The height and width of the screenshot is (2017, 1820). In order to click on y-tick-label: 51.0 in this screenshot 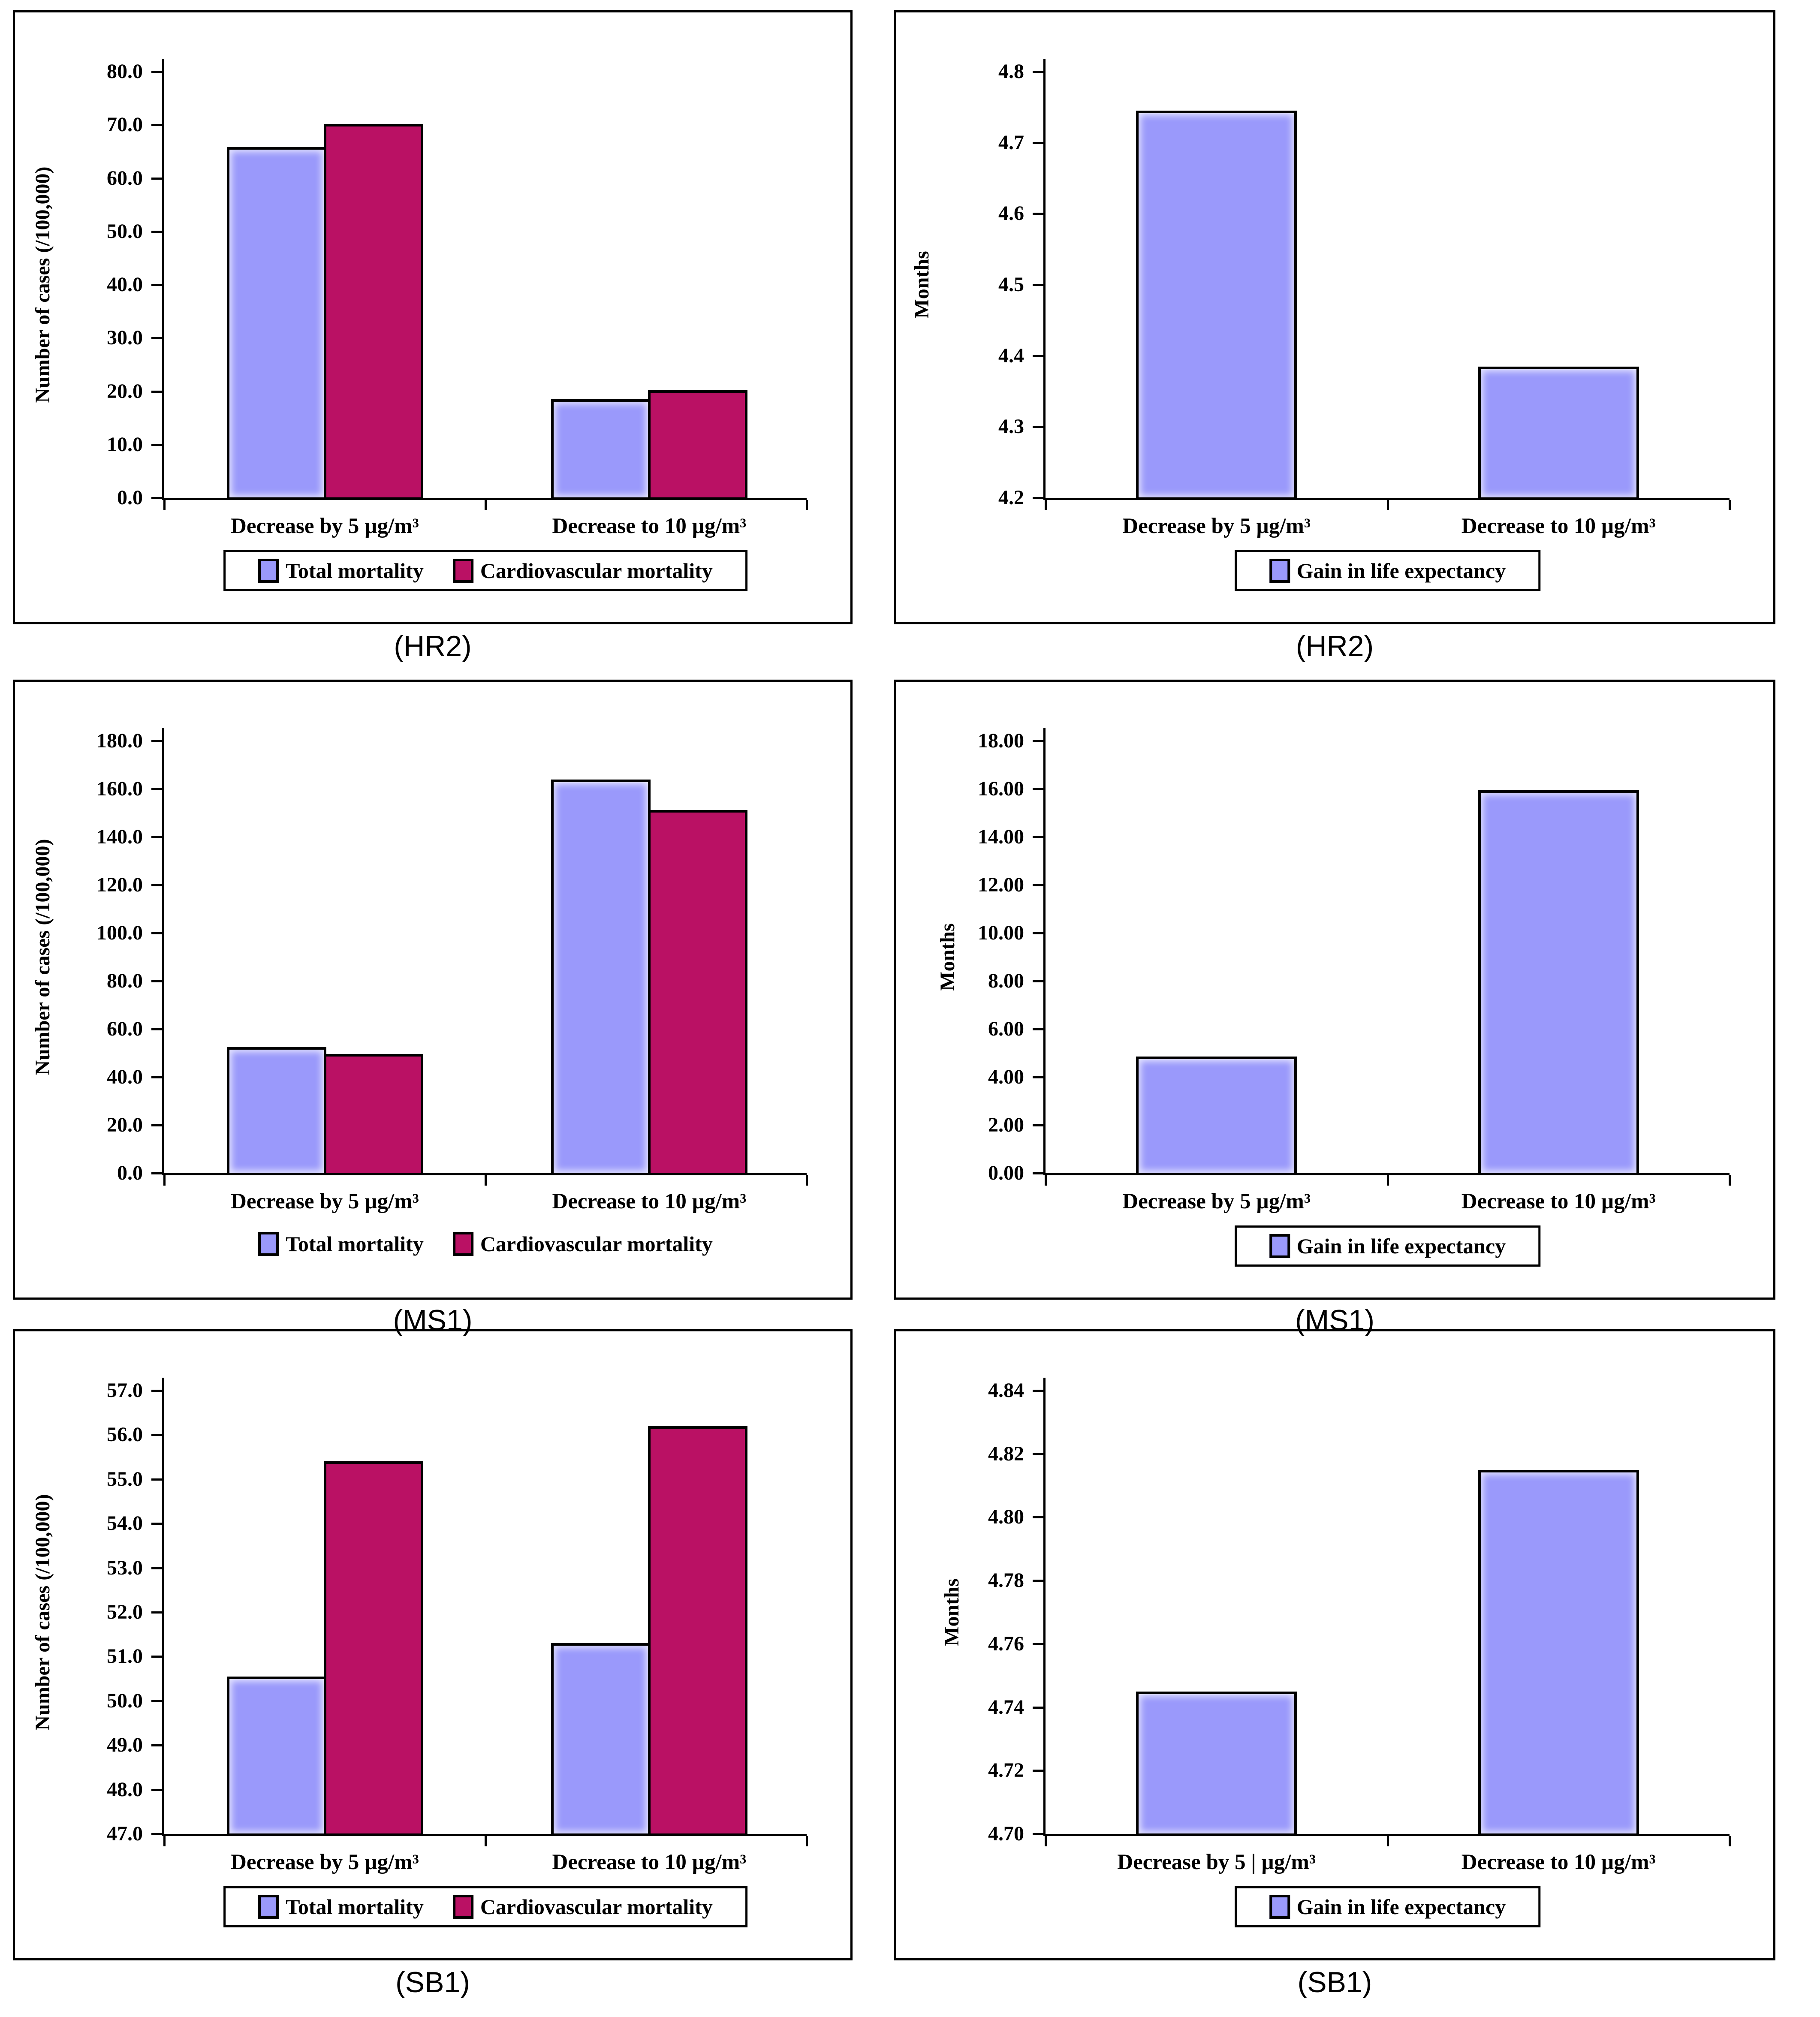, I will do `click(125, 1657)`.